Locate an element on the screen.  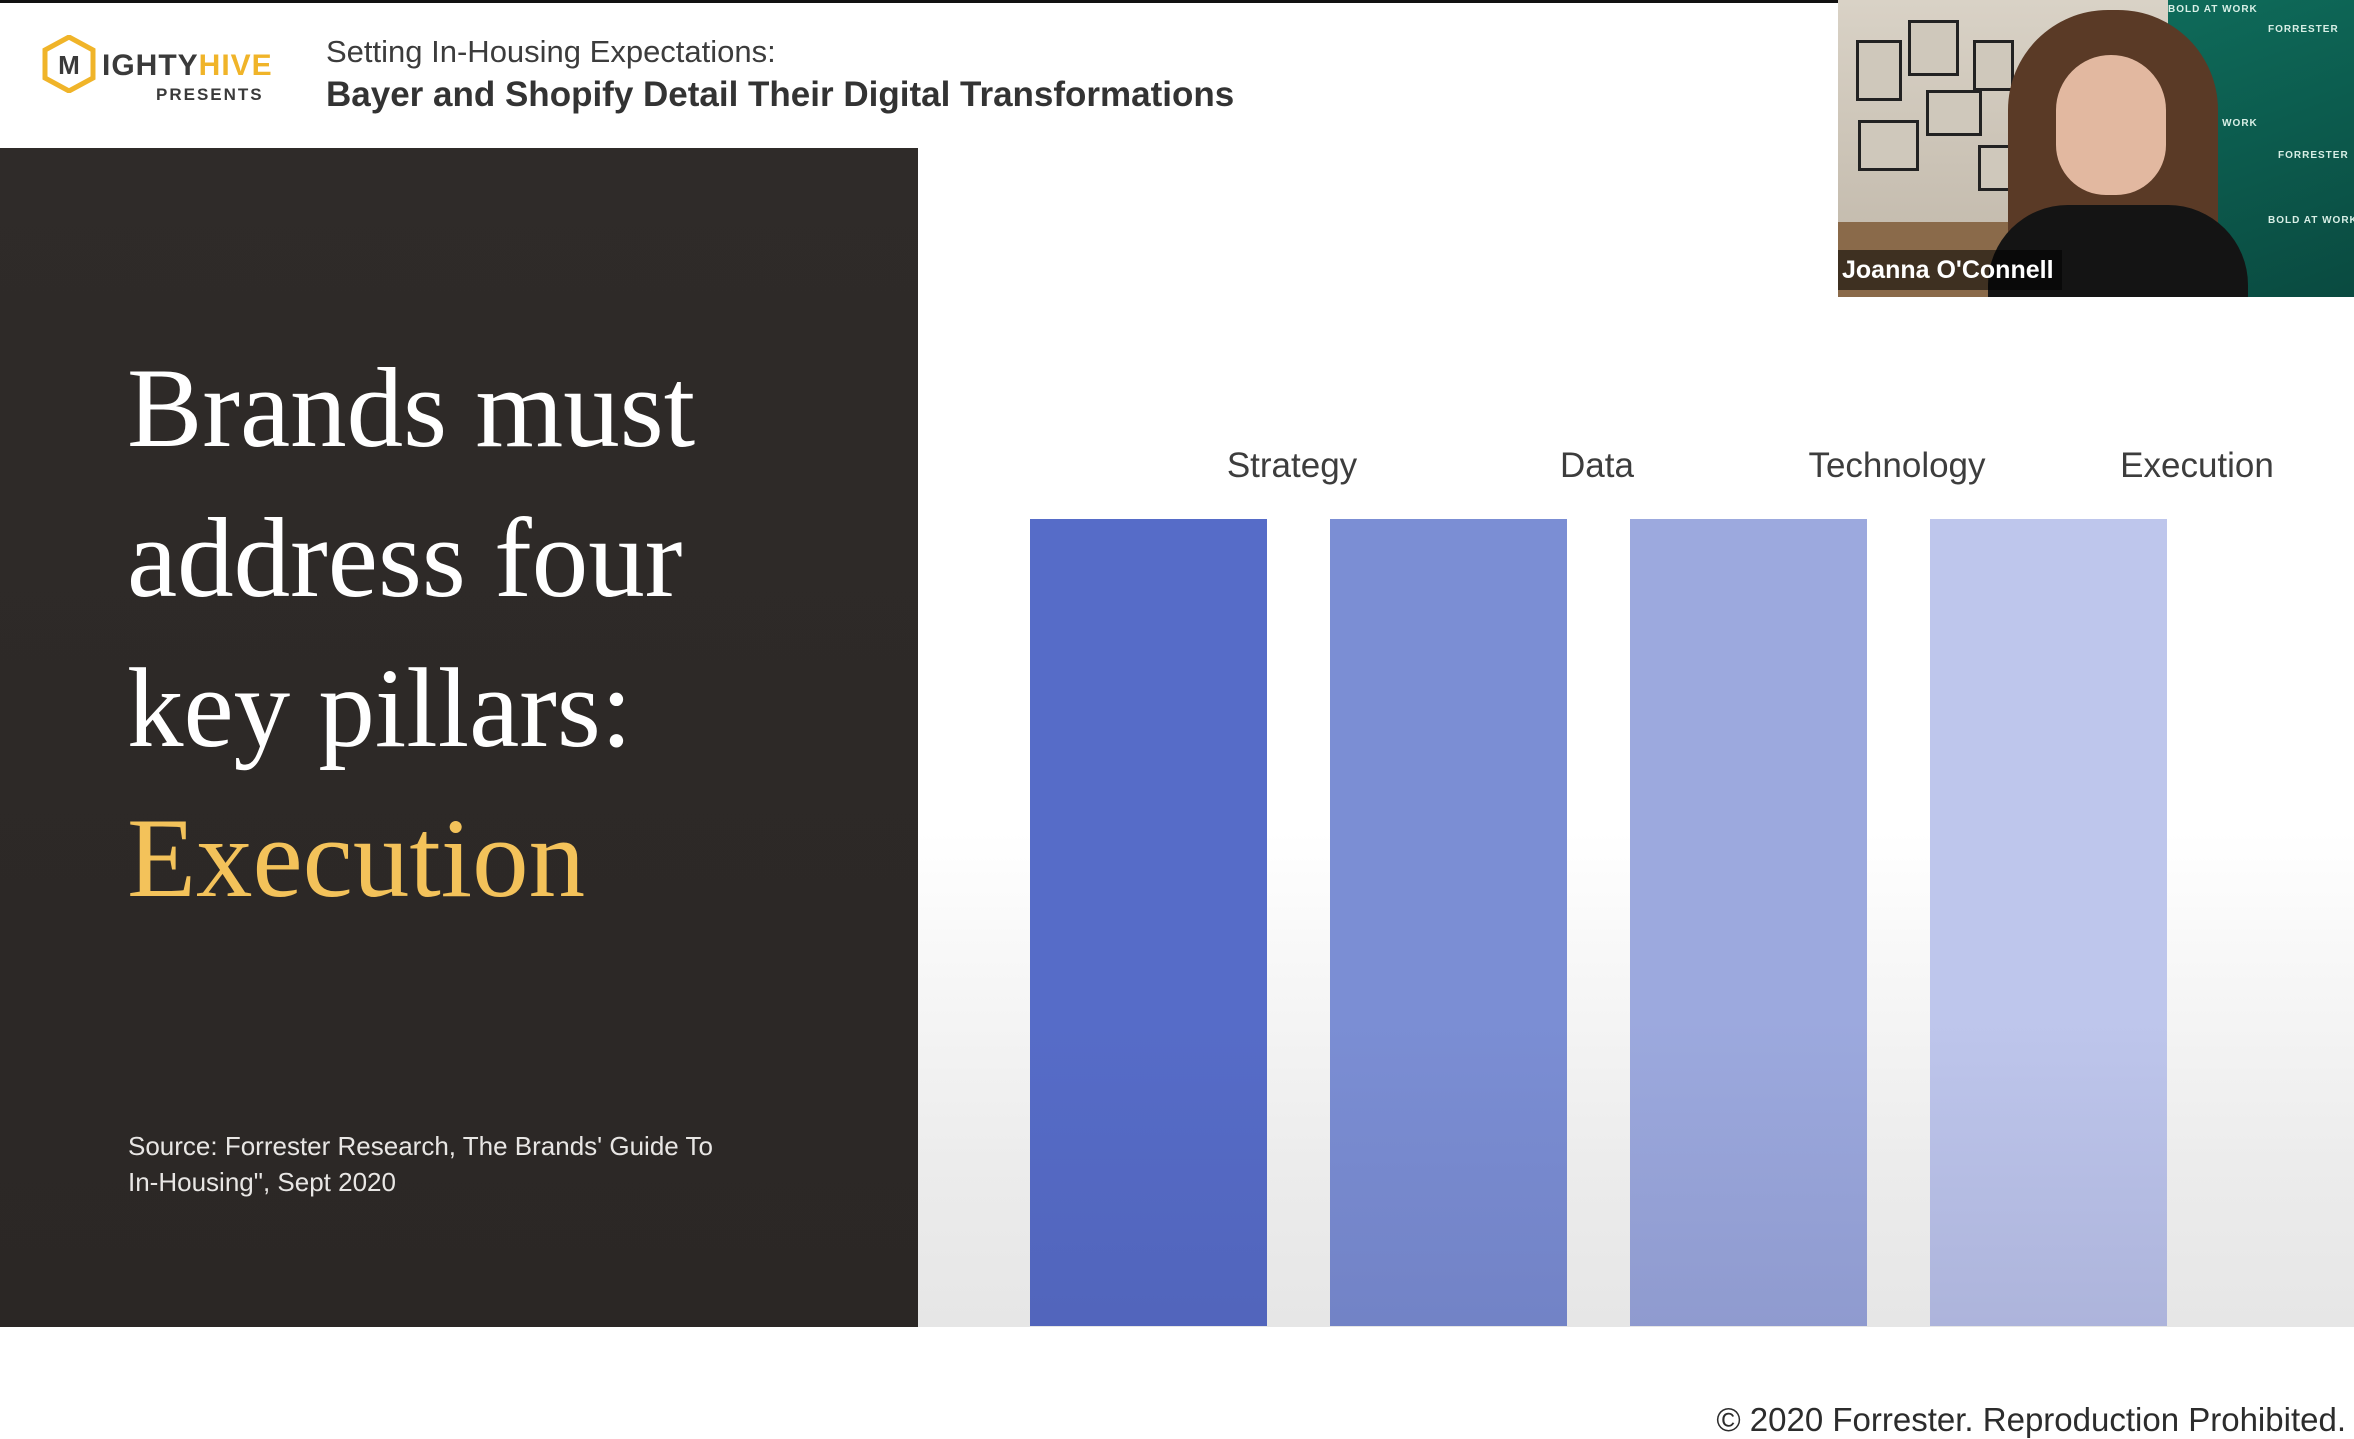
banner-text-4: FORRESTER is located at coordinates (2313, 155).